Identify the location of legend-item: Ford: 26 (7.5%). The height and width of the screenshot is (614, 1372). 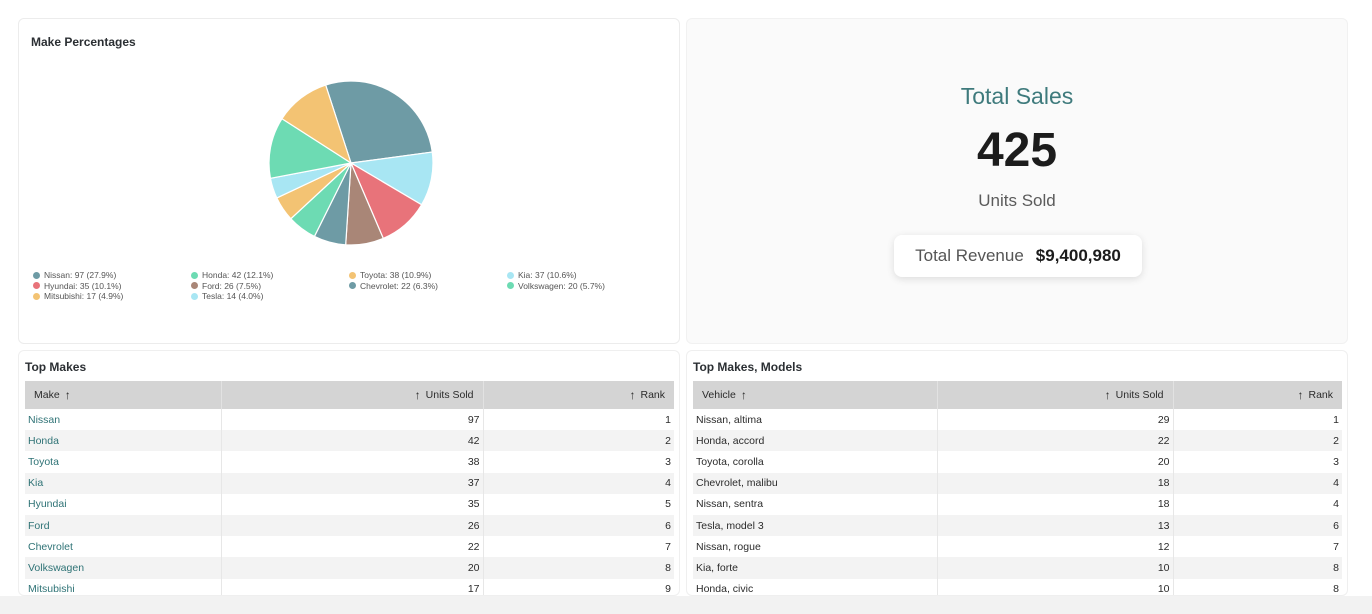
(270, 286).